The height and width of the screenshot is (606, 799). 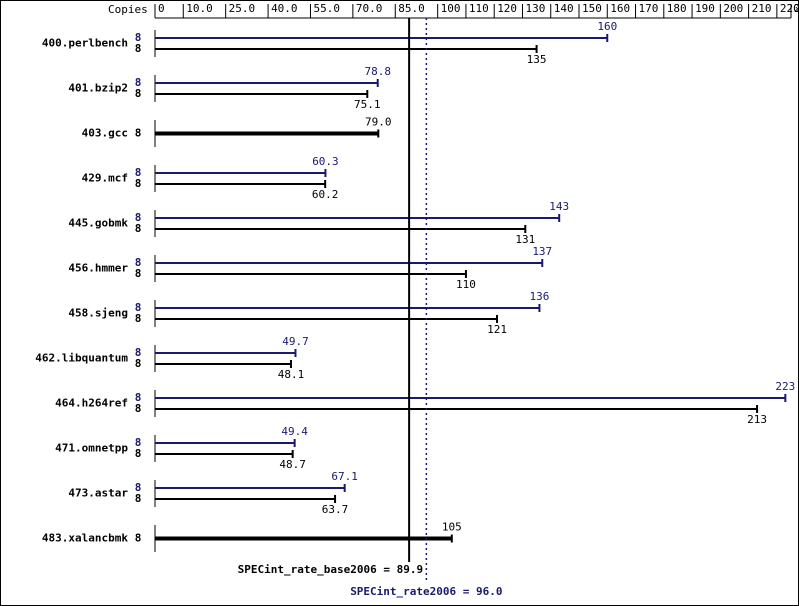 What do you see at coordinates (535, 8) in the screenshot?
I see `x-tick-label: 130` at bounding box center [535, 8].